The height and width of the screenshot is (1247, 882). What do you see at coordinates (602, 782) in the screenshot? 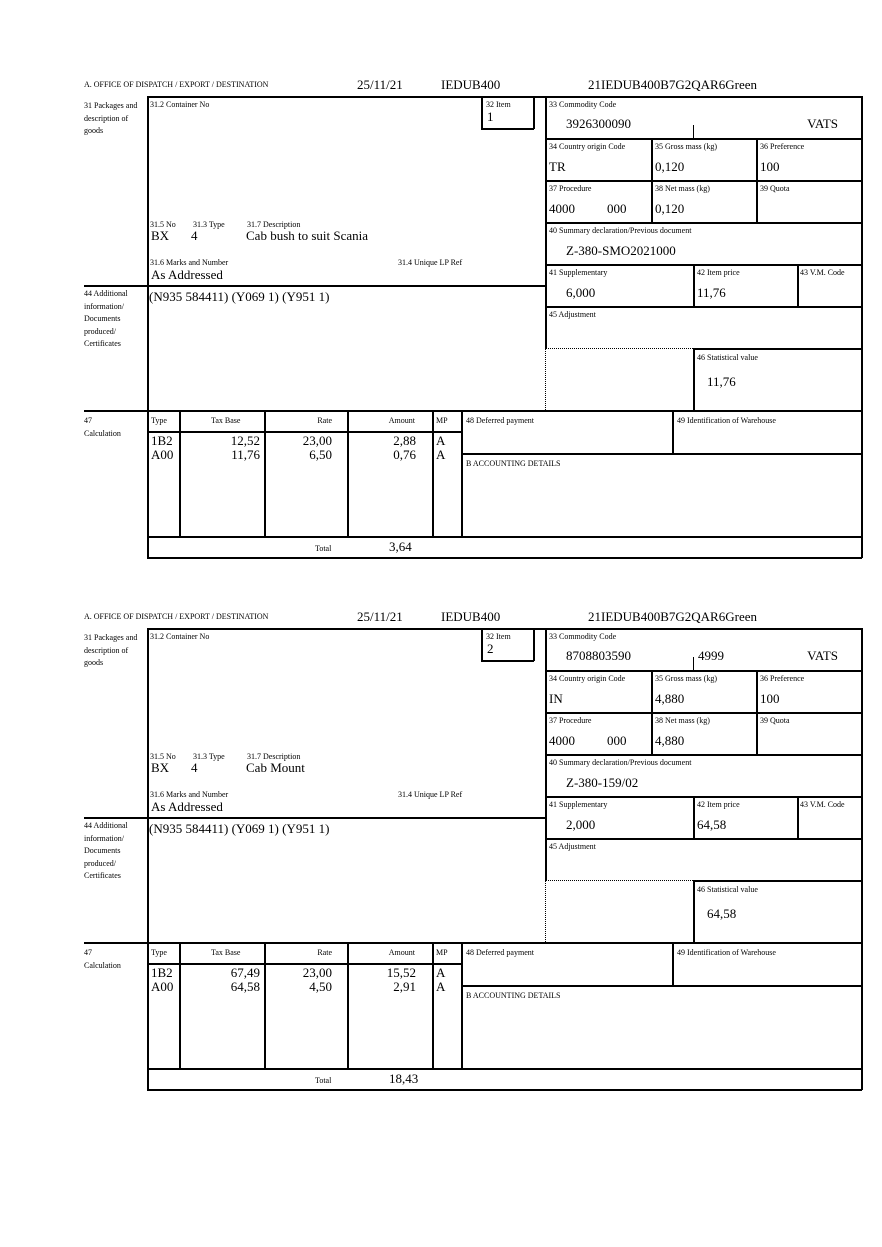
I see `summary-declaration: Z-380-159/02` at bounding box center [602, 782].